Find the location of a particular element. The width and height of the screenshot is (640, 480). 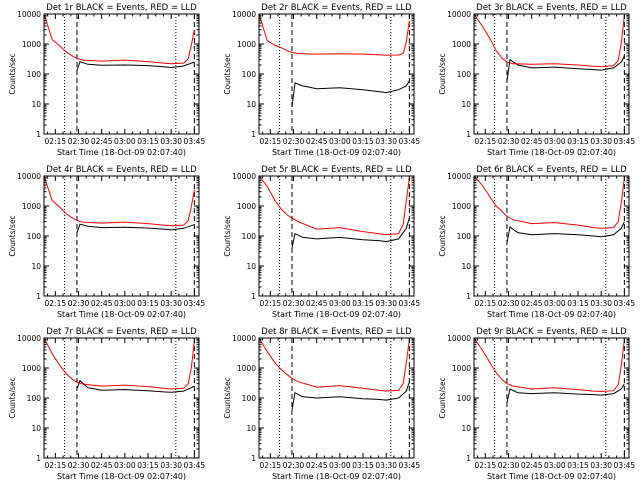

panel-title: Det 3r BLACK = Events, RED = LLD is located at coordinates (551, 8).